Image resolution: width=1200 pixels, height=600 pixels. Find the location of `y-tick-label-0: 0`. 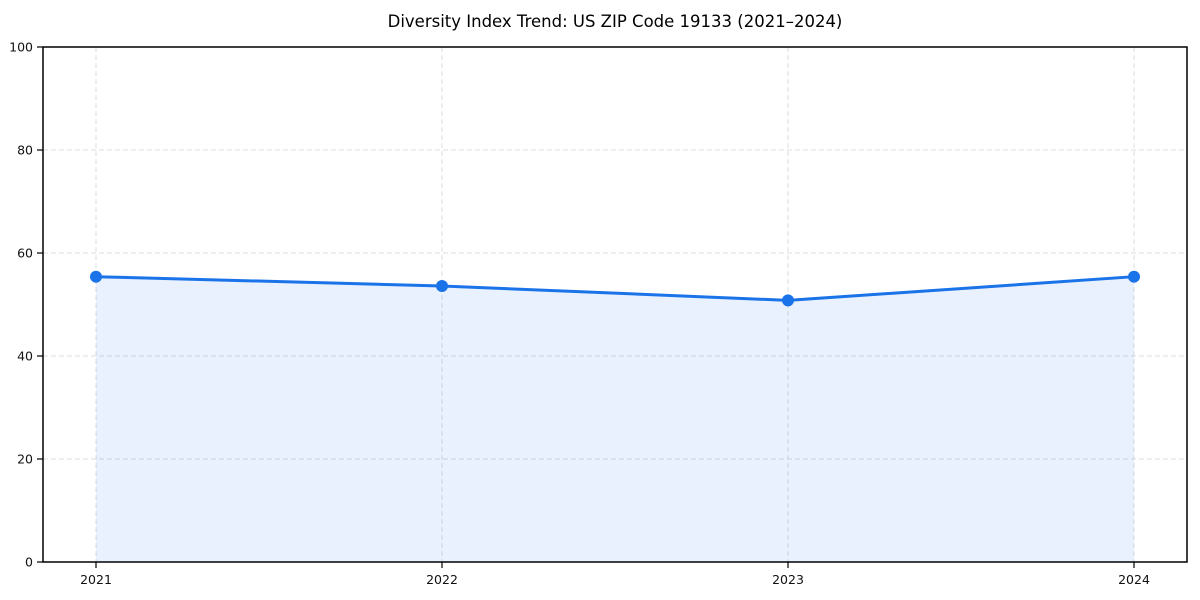

y-tick-label-0: 0 is located at coordinates (29, 562).